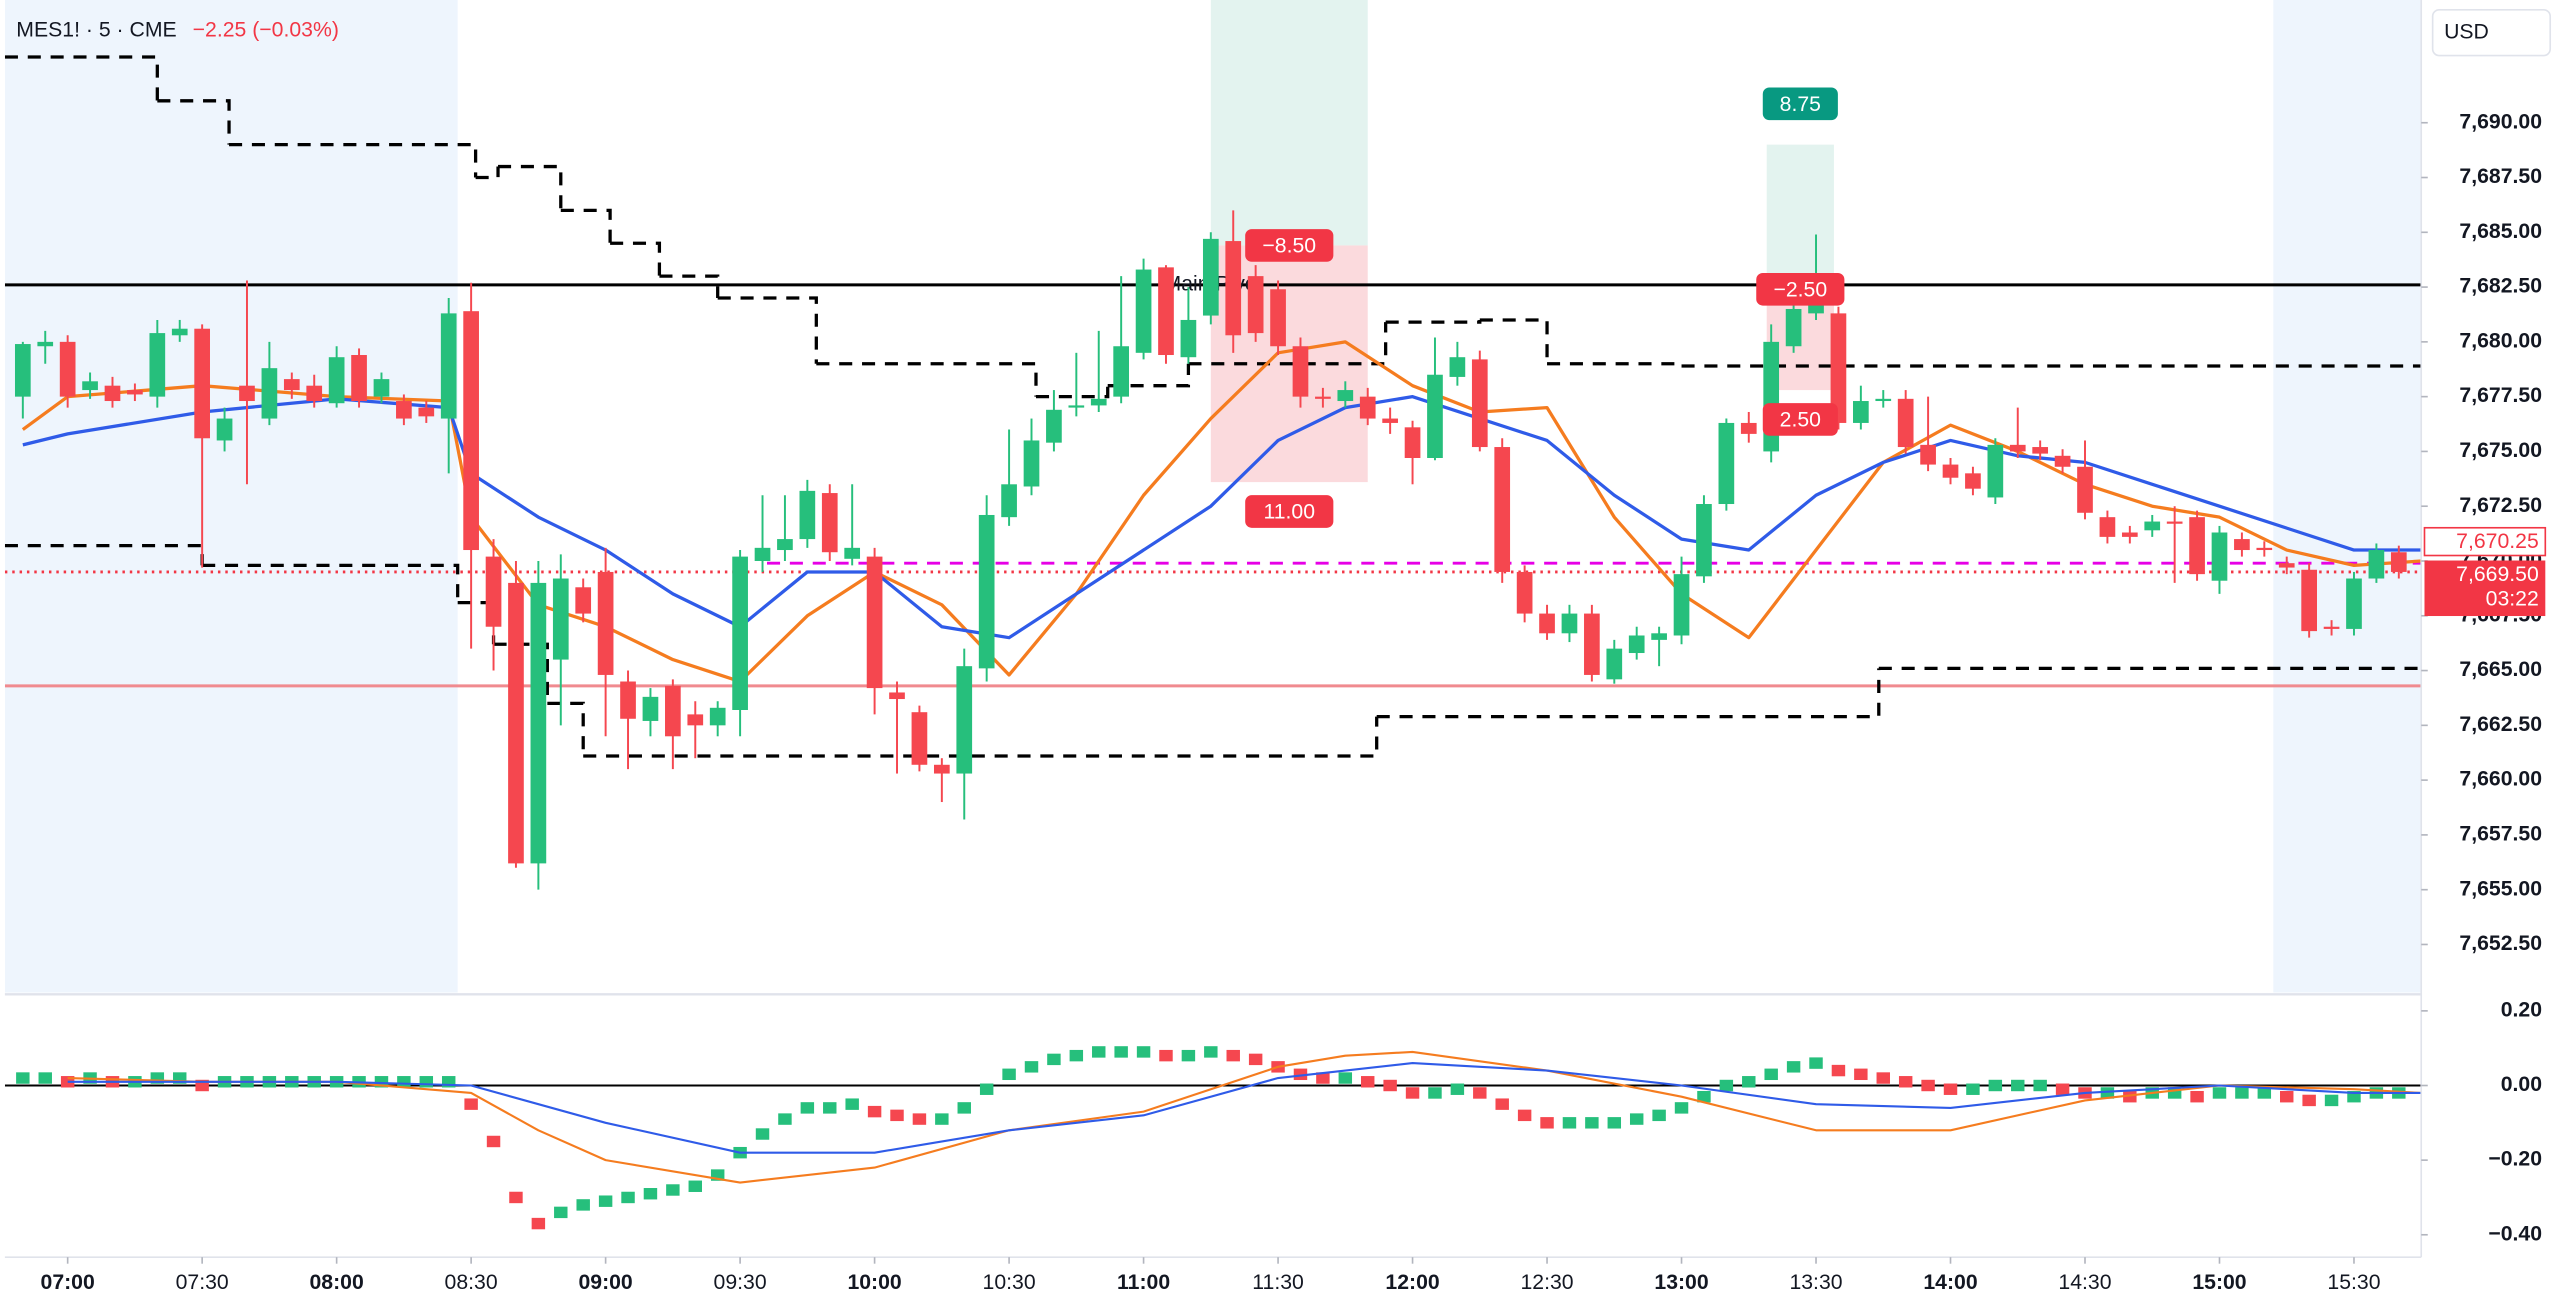 The image size is (2560, 1314). Describe the element at coordinates (2466, 31) in the screenshot. I see `currency-label: USD` at that location.